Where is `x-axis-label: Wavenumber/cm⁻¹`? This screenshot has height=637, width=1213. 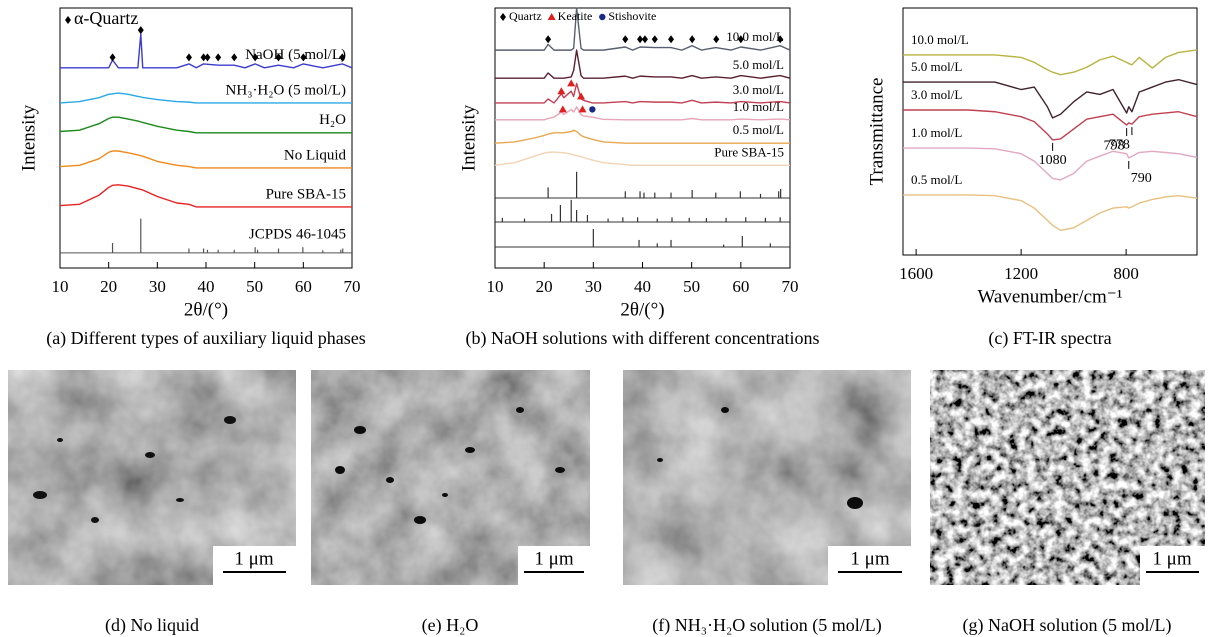
x-axis-label: Wavenumber/cm⁻¹ is located at coordinates (1049, 296).